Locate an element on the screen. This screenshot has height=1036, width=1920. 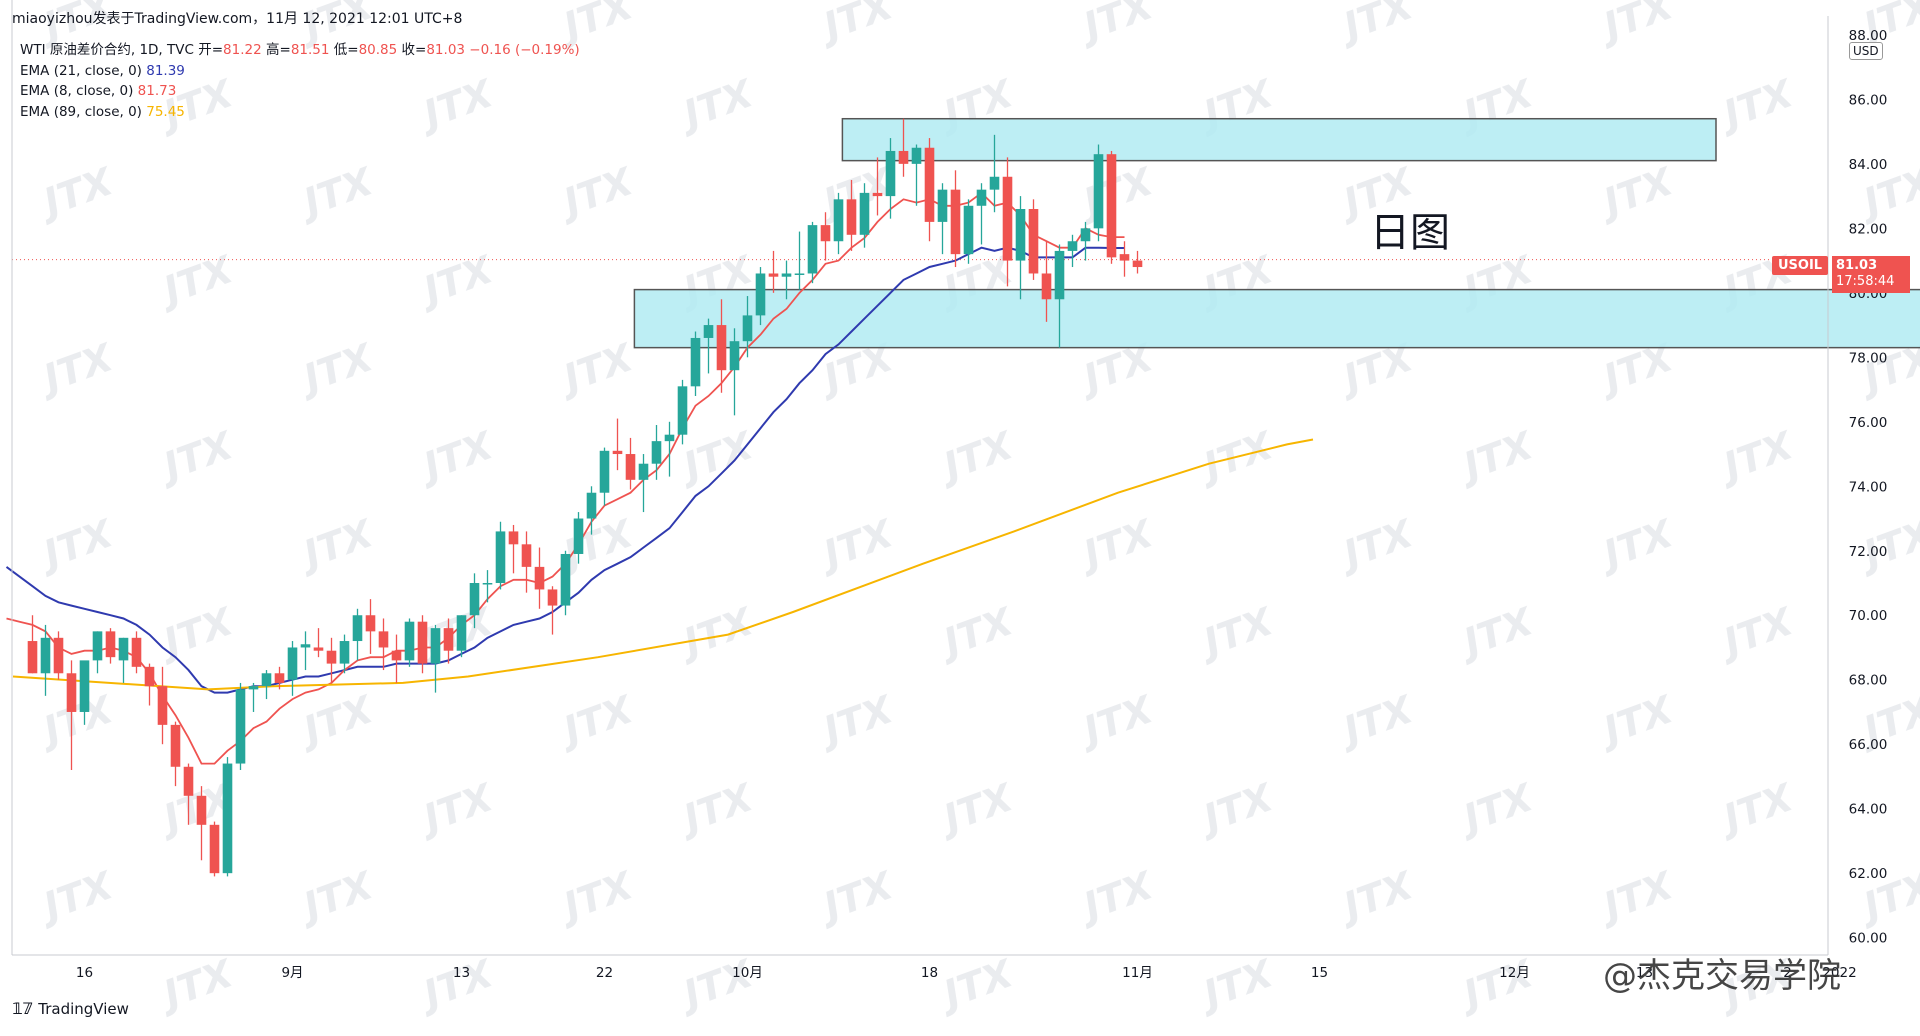
price-tick-label: 62.00 is located at coordinates (1868, 874).